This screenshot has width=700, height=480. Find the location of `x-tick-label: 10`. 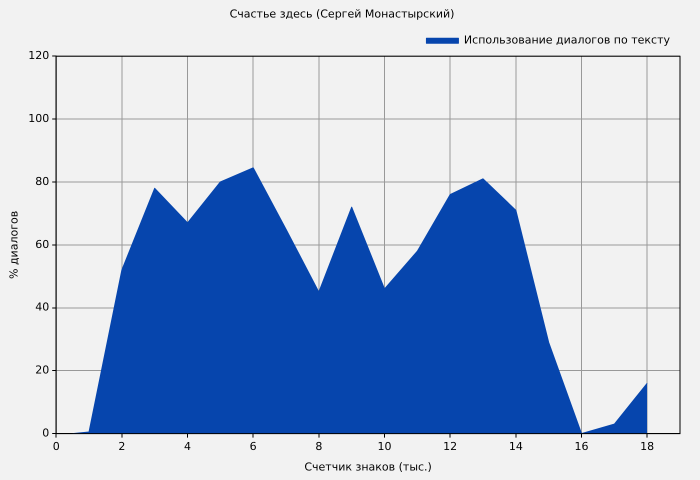

x-tick-label: 10 is located at coordinates (385, 447).